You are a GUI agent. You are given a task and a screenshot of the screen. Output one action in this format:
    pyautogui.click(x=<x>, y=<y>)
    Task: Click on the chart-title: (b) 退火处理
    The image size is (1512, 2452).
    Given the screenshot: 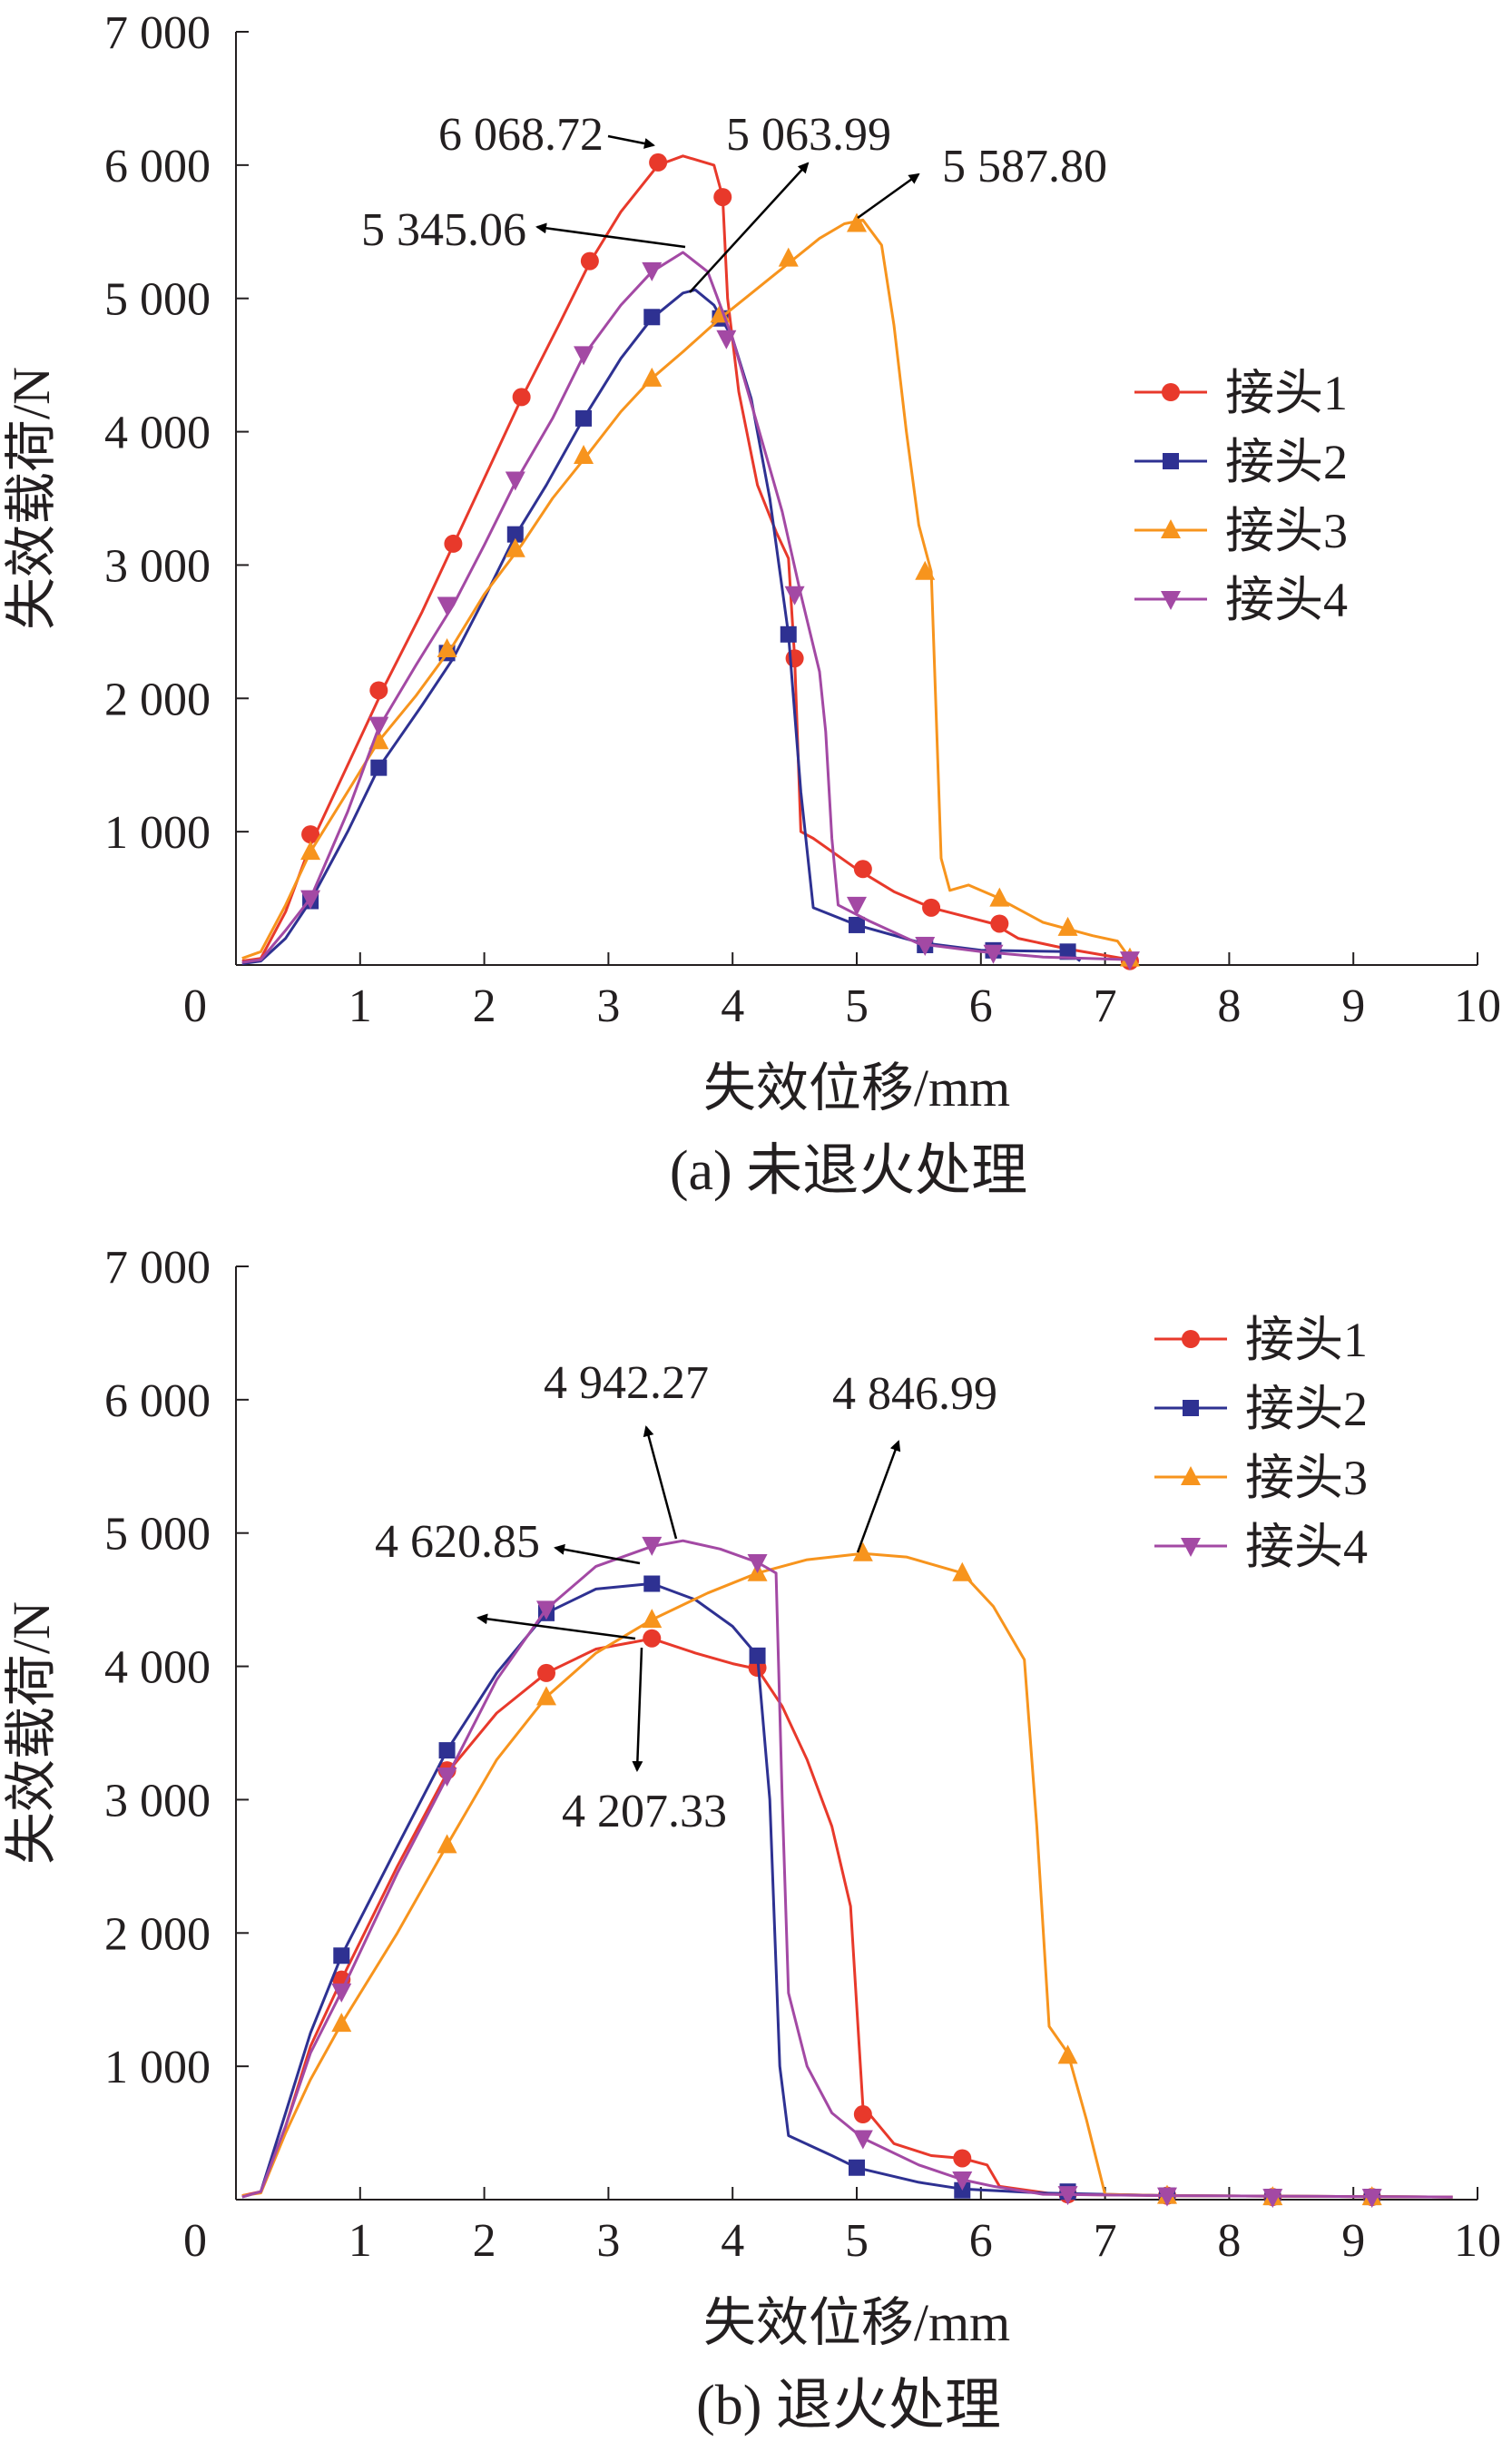 What is the action you would take?
    pyautogui.click(x=848, y=2406)
    